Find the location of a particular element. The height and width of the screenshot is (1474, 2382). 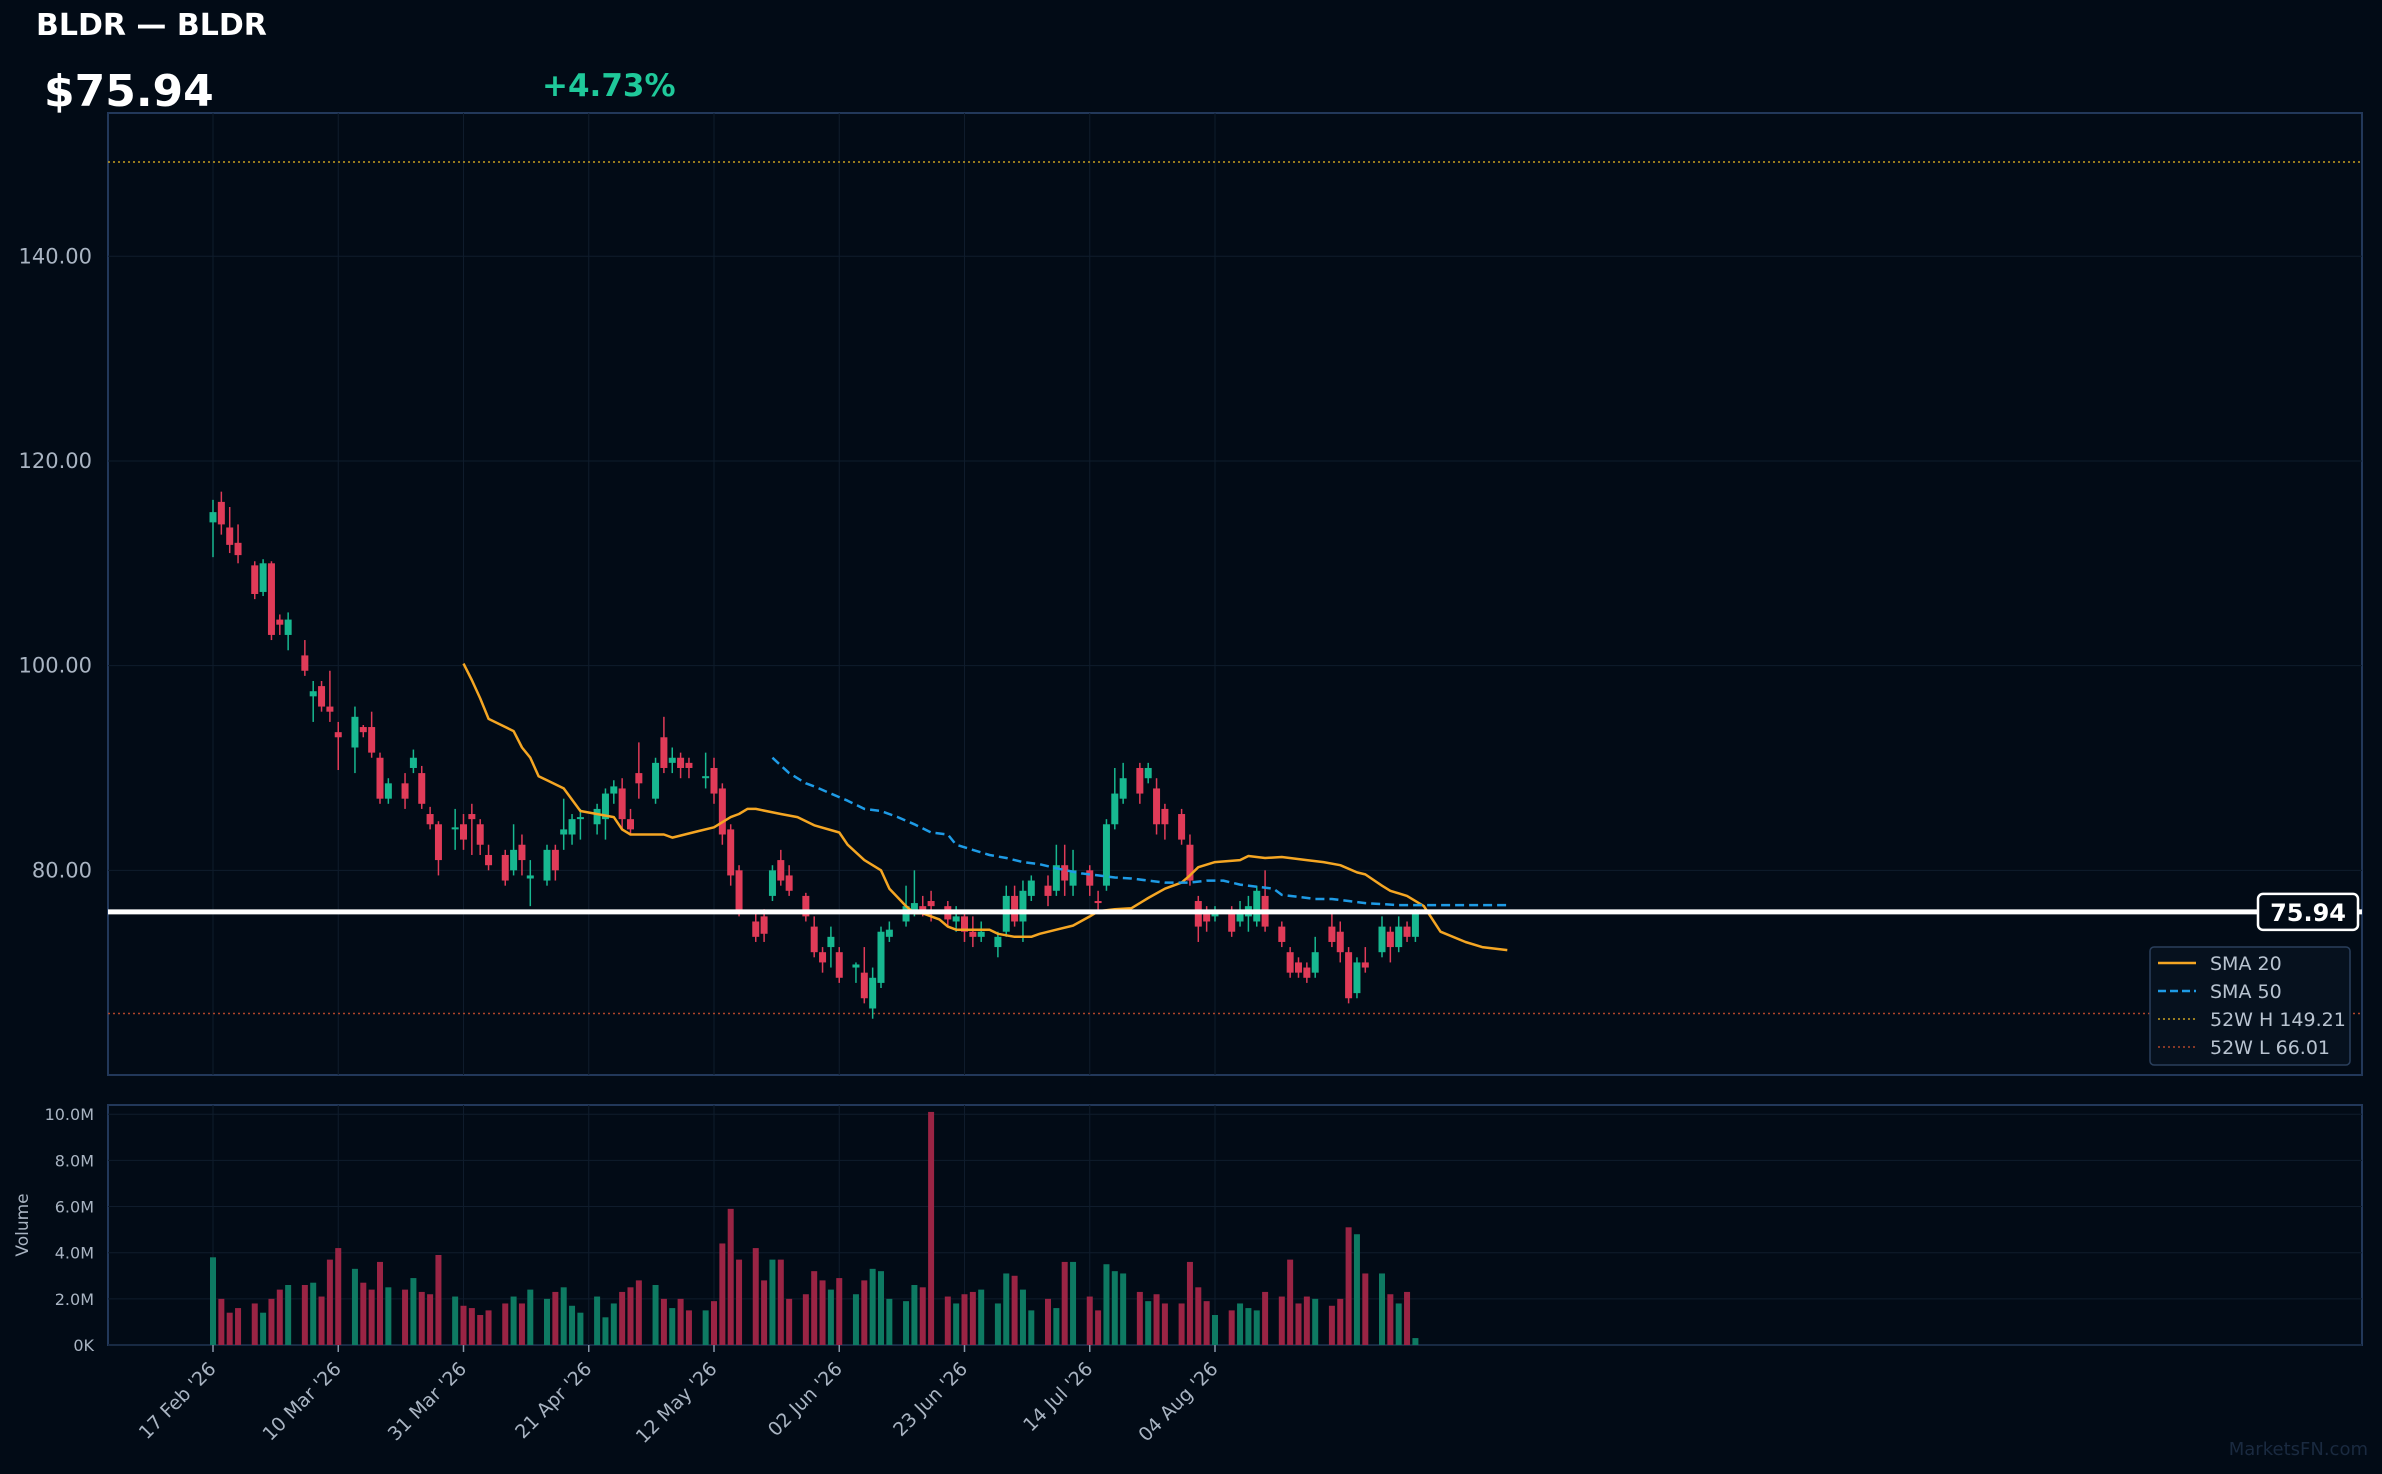

volume-axis-label: Volume is located at coordinates (23, 1224).